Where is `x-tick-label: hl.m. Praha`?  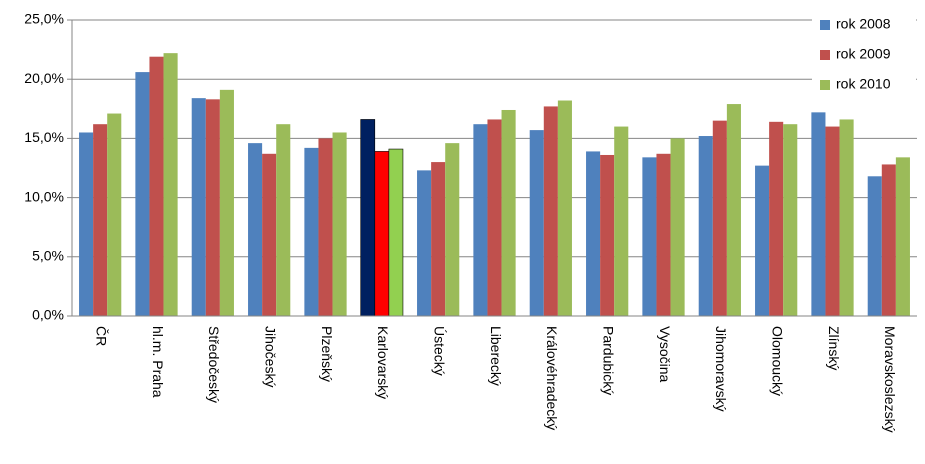 x-tick-label: hl.m. Praha is located at coordinates (158, 362).